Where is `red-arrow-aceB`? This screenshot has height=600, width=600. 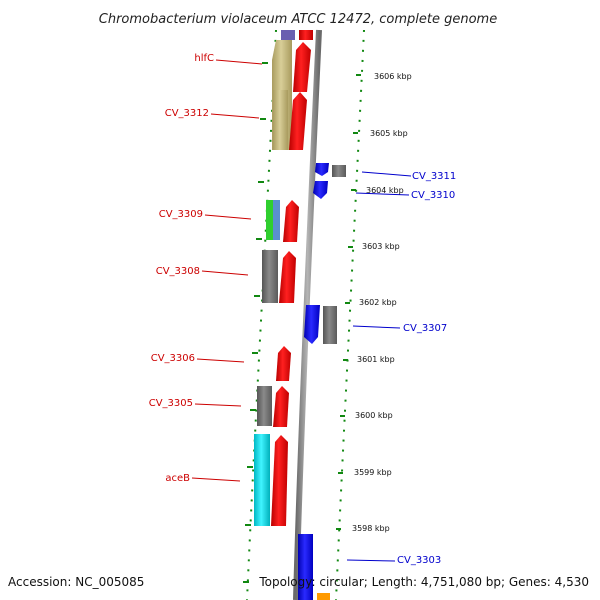
red-arrow-aceB is located at coordinates (279, 480).